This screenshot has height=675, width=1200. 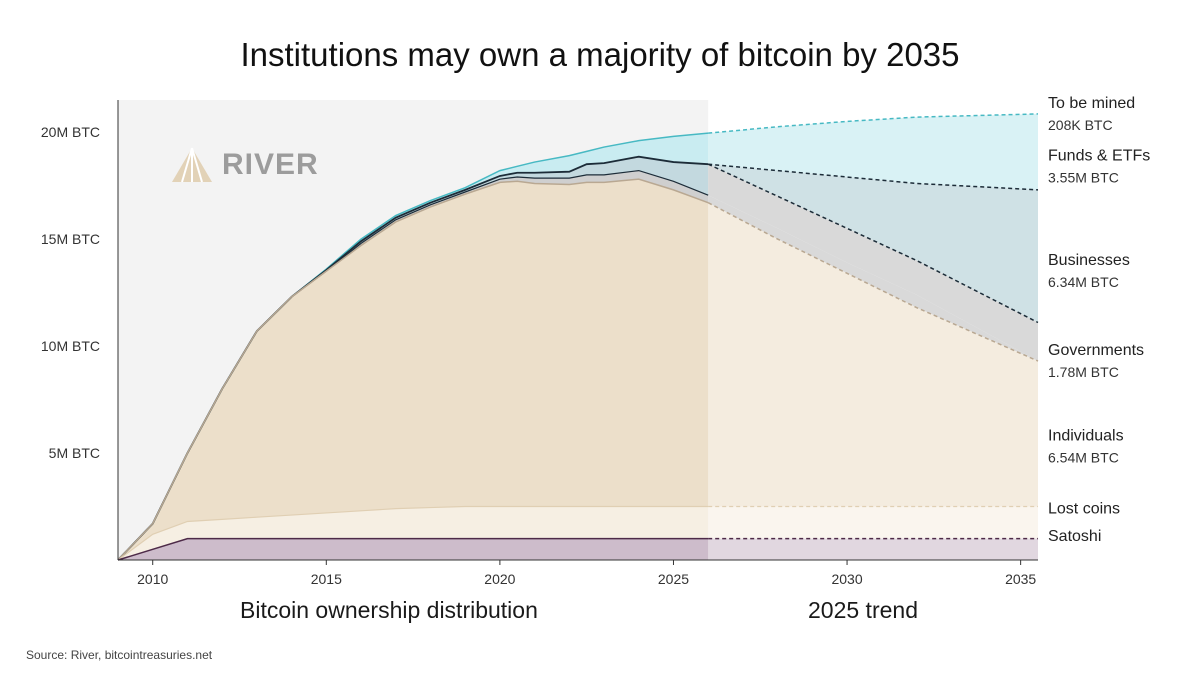 What do you see at coordinates (119, 655) in the screenshot?
I see `source-note: Source: River, bitcointreasuries.net` at bounding box center [119, 655].